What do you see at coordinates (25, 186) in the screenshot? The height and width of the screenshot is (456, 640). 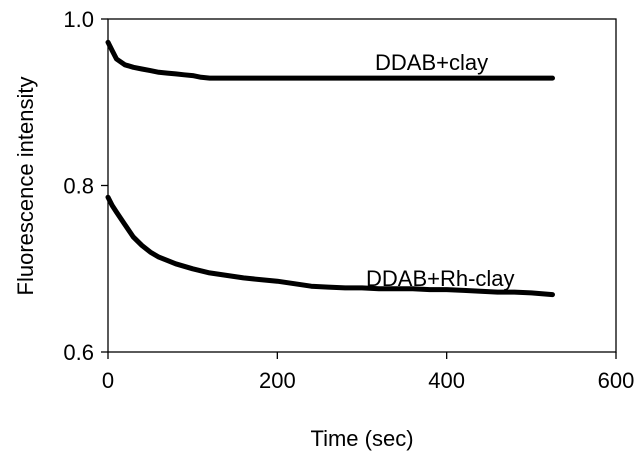 I see `y-axis-title: Fluorescence intensity` at bounding box center [25, 186].